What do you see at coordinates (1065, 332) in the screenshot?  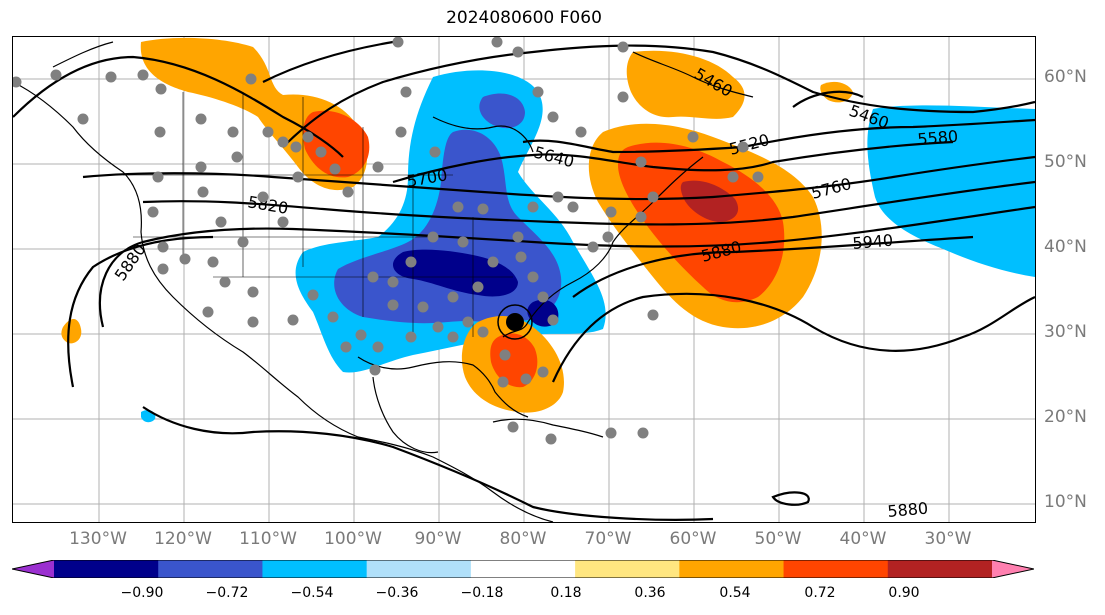 I see `lat-label-30n: 30°N` at bounding box center [1065, 332].